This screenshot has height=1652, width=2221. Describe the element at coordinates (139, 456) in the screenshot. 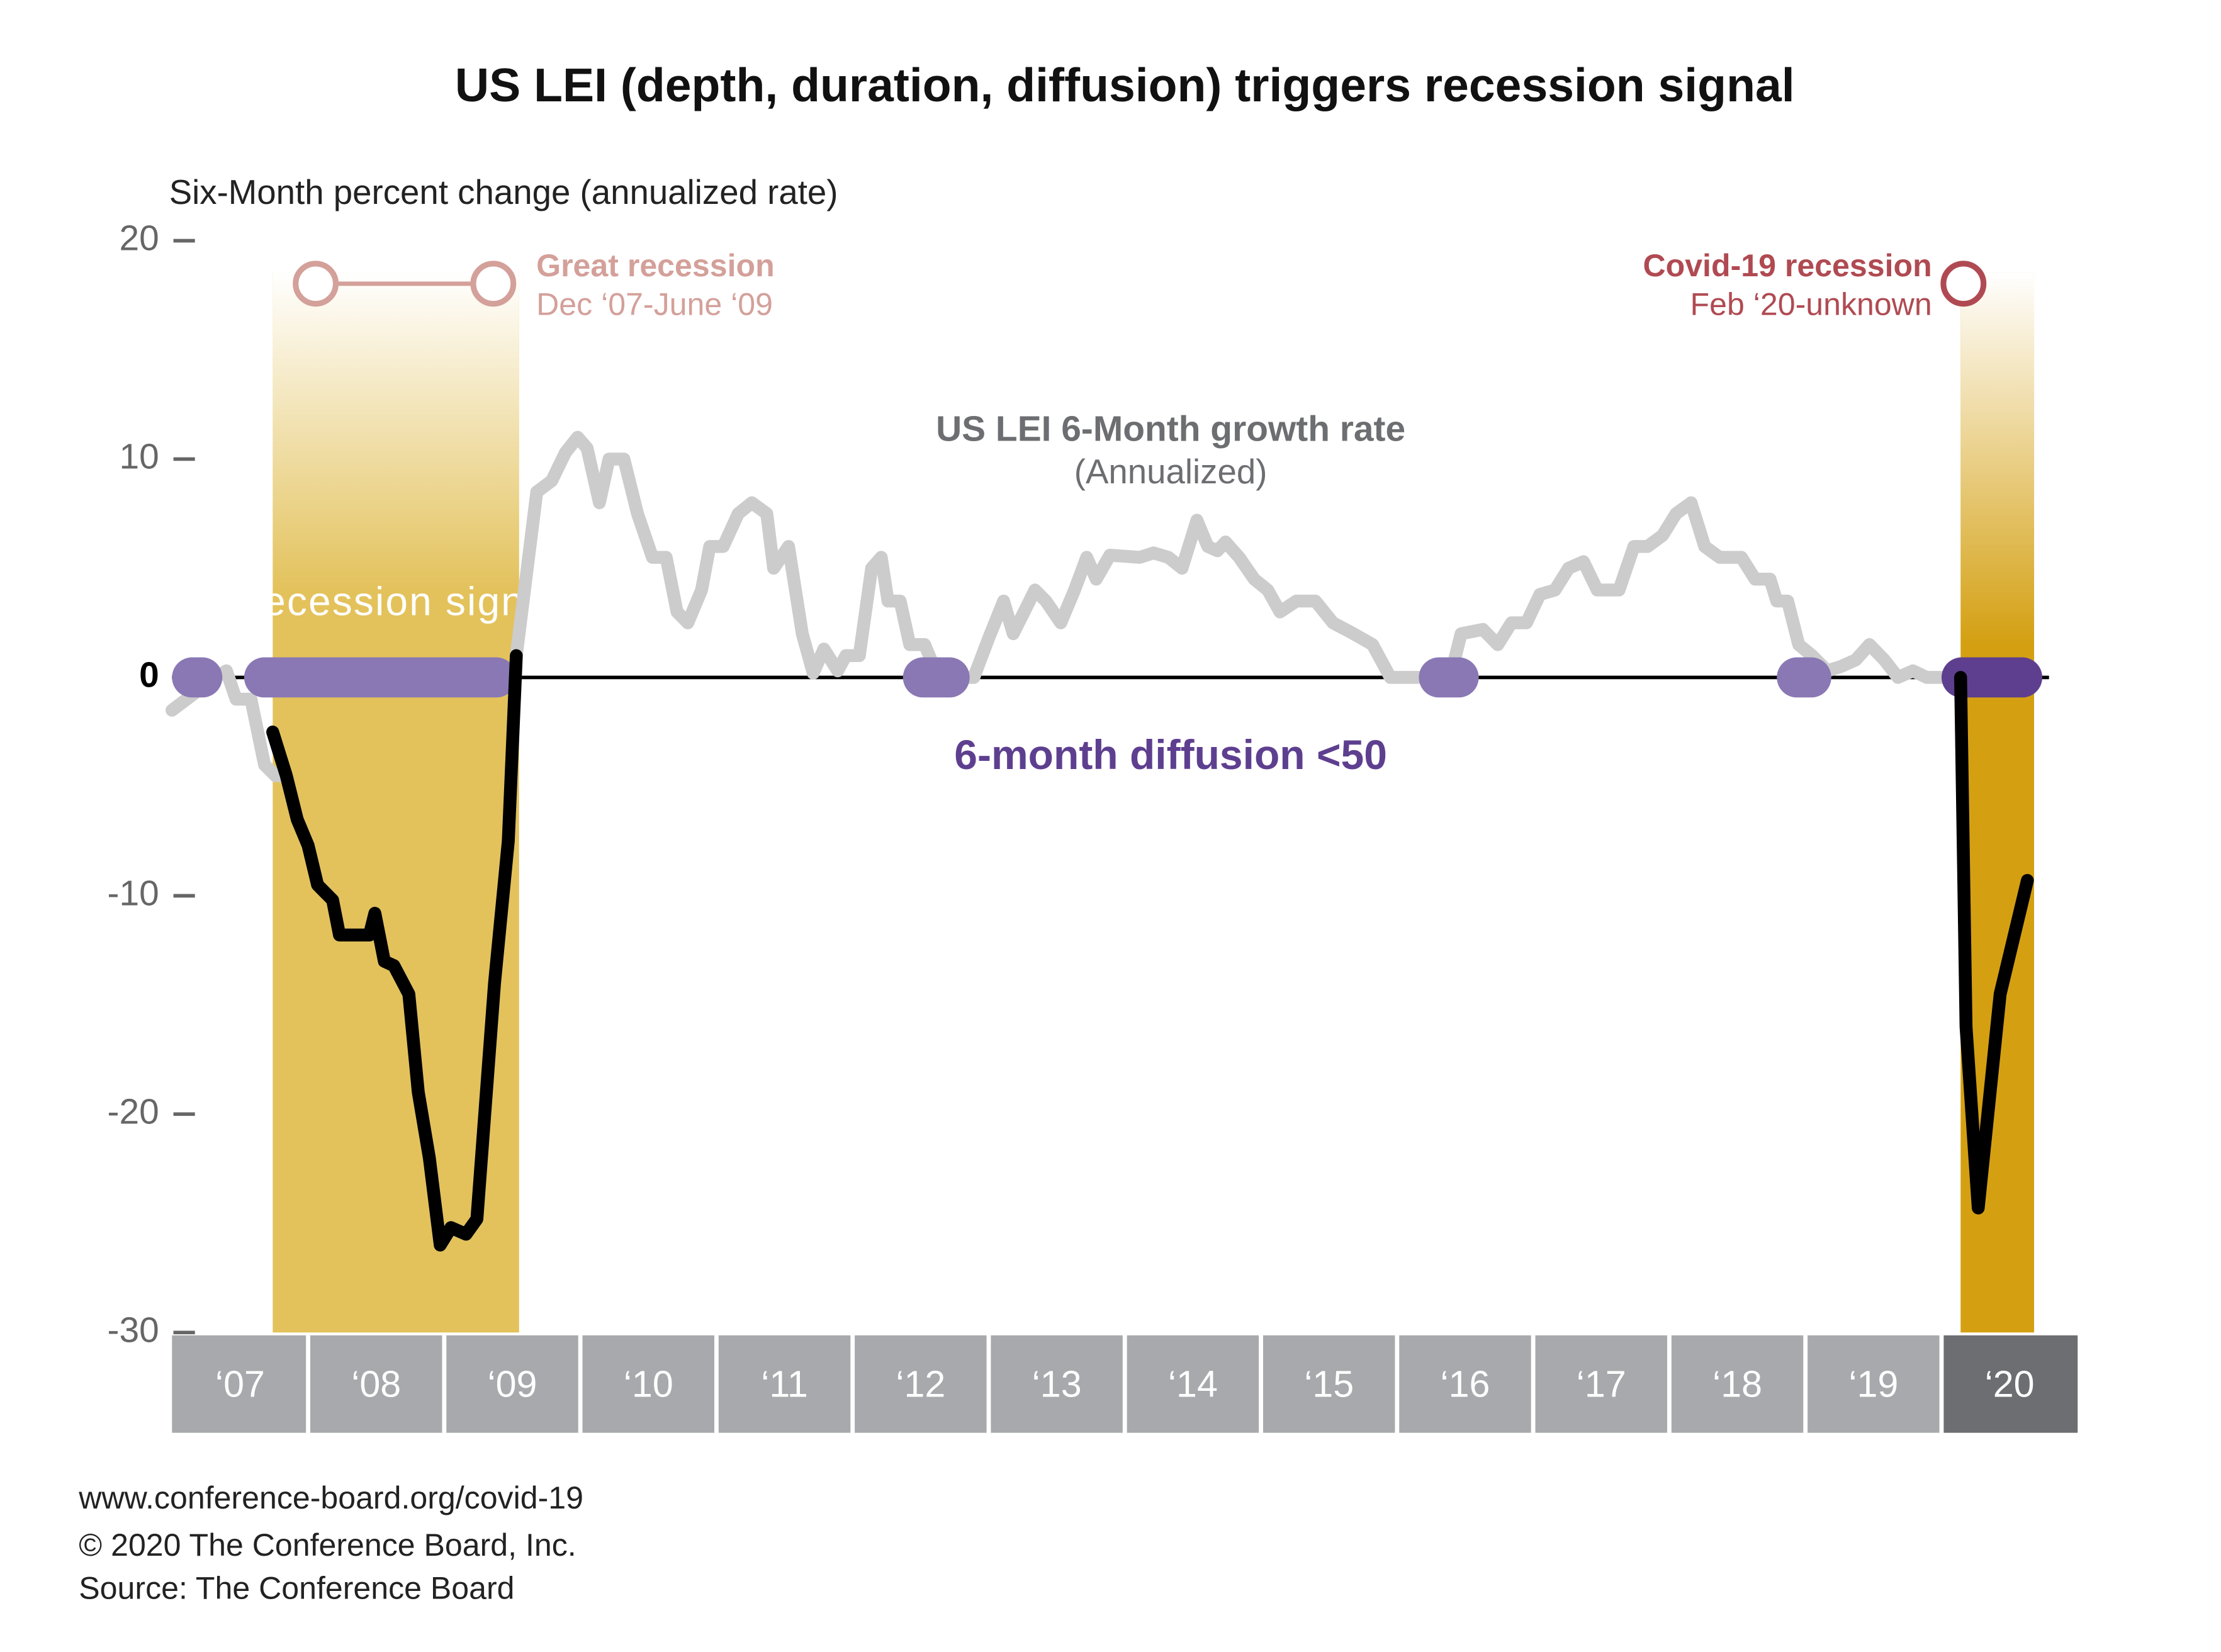

I see `y-tick-label: 10` at that location.